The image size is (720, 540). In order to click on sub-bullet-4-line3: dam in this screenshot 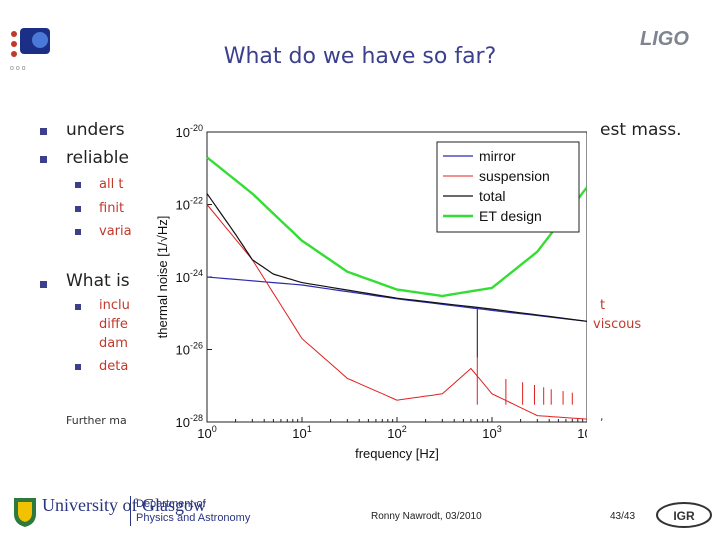, I will do `click(113, 343)`.